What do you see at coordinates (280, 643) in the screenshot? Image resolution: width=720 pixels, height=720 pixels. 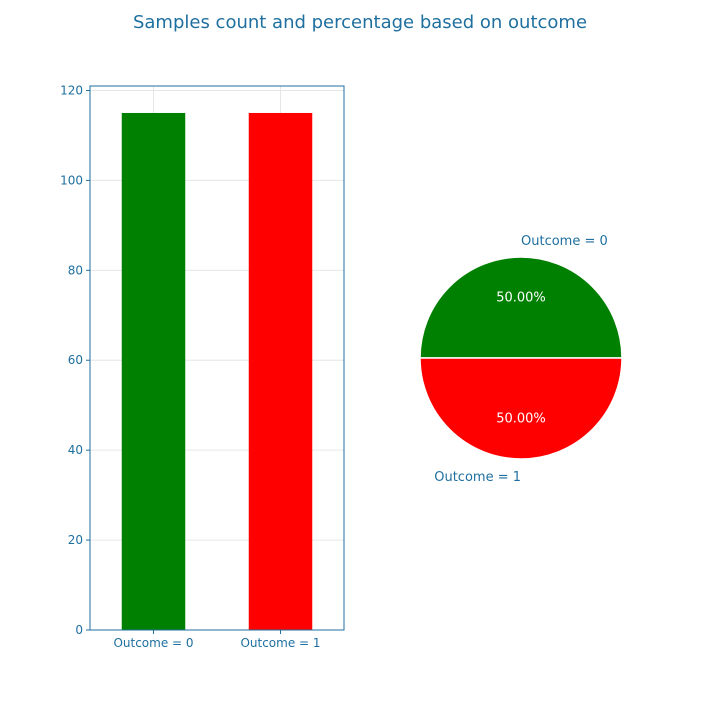 I see `x-tick-label: Outcome = 1` at bounding box center [280, 643].